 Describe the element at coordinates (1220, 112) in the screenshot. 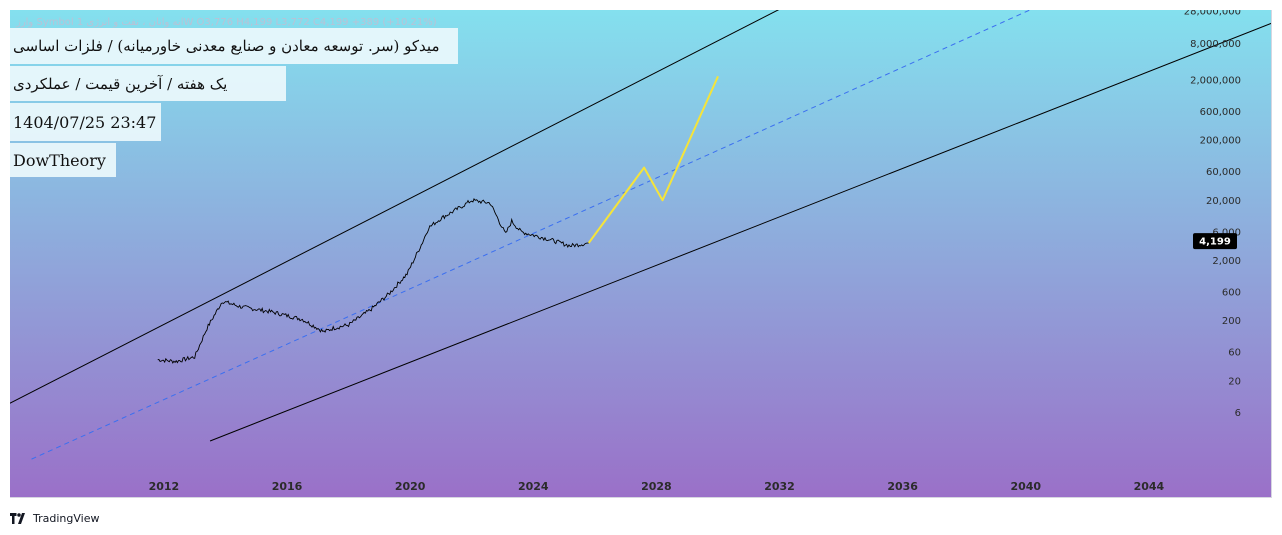

I see `price-axis-tick-label: 600,000` at that location.